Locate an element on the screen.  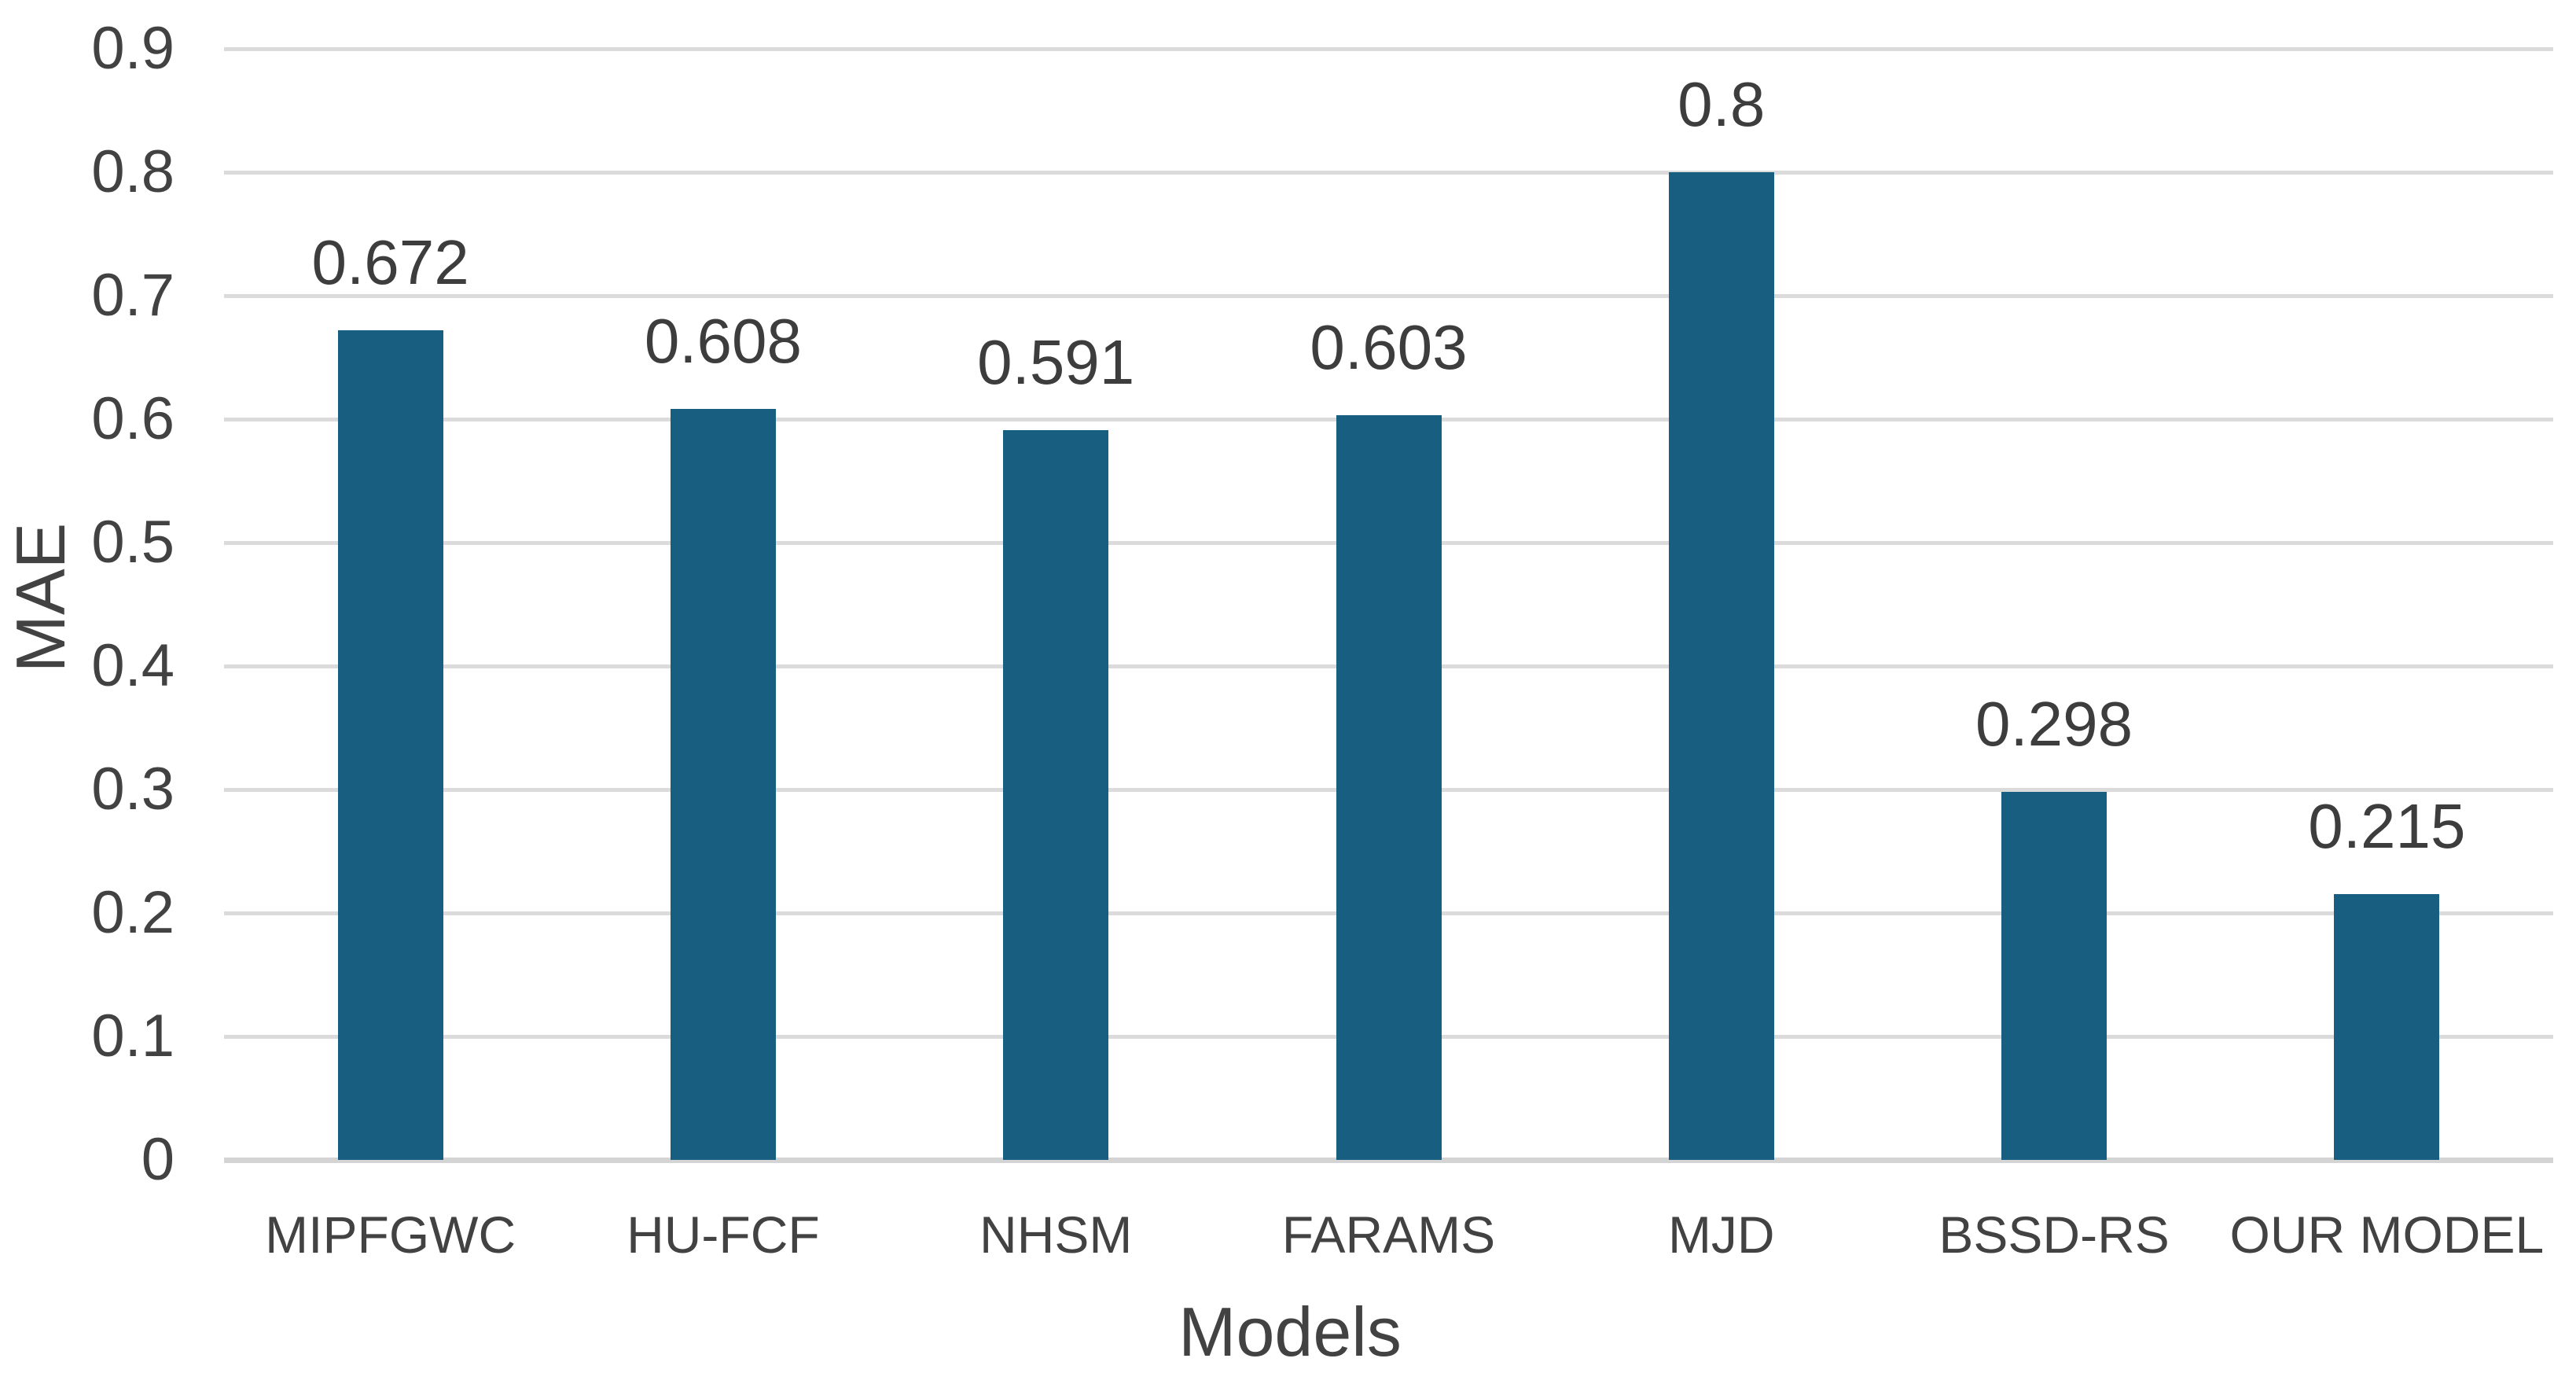
x-tick-label-mipfgwc: MIPFGWC is located at coordinates (390, 1235).